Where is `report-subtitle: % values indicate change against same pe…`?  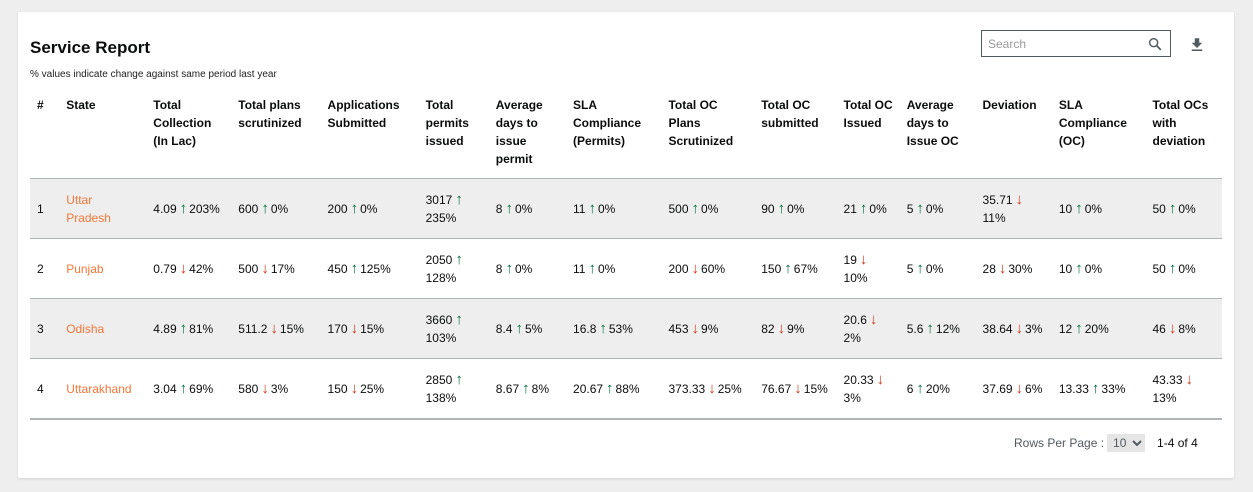 report-subtitle: % values indicate change against same pe… is located at coordinates (153, 74).